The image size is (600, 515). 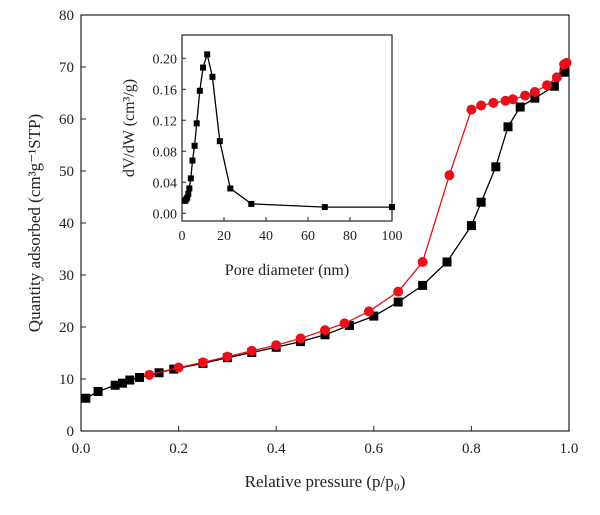 What do you see at coordinates (165, 59) in the screenshot?
I see `y-tick-label: 0.20` at bounding box center [165, 59].